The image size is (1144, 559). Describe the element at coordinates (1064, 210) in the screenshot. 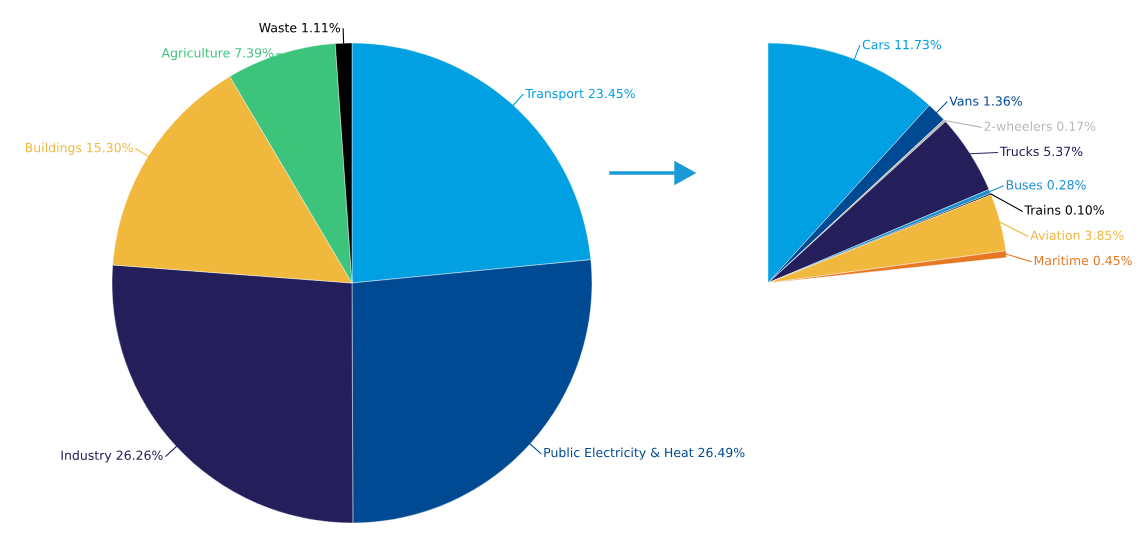

I see `slice-label: Trains 0.10%` at that location.